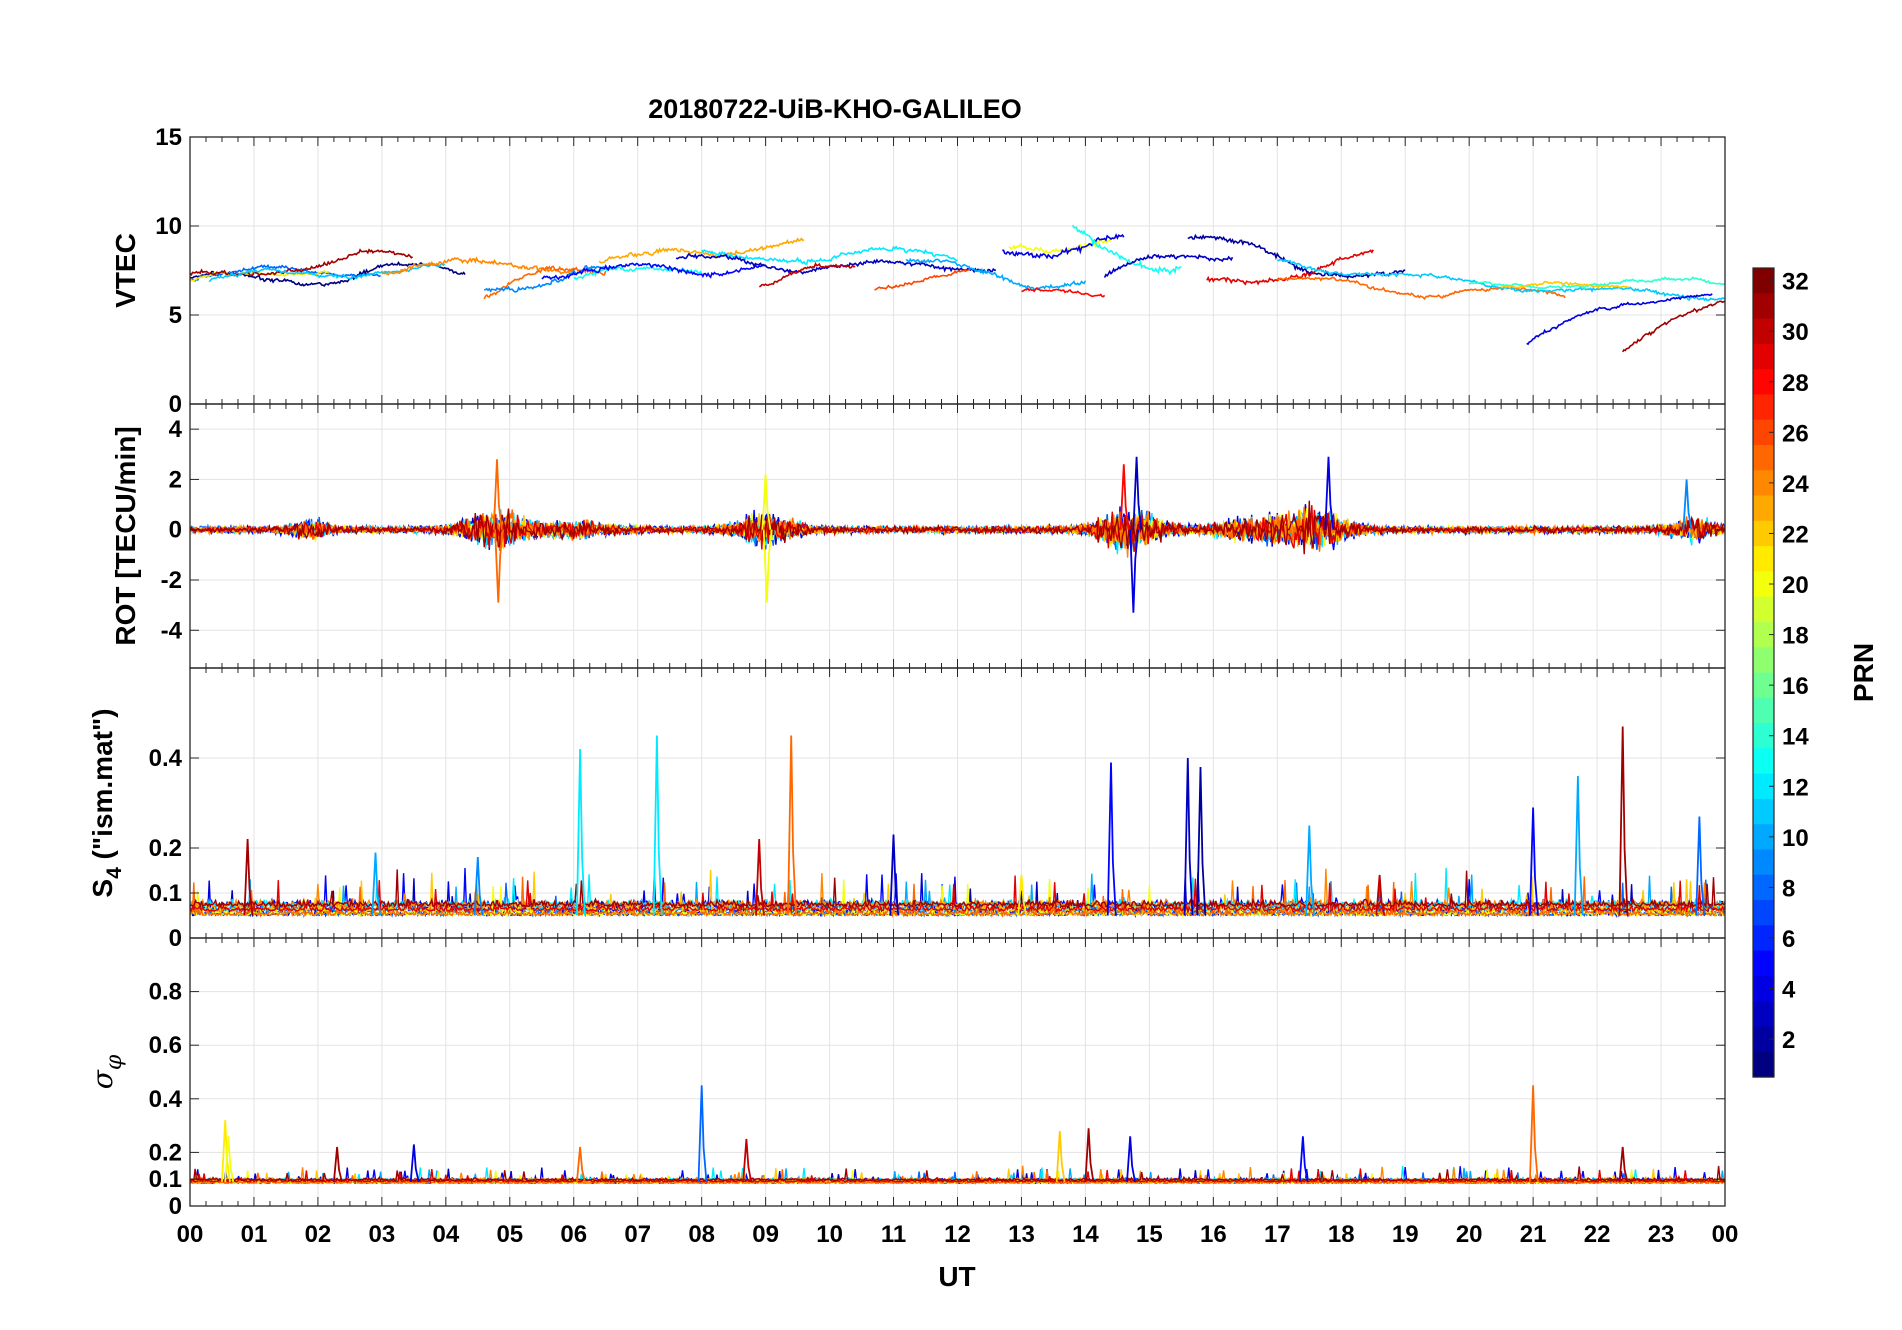 The width and height of the screenshot is (1902, 1330). I want to click on y-tick-label: 5, so click(175, 315).